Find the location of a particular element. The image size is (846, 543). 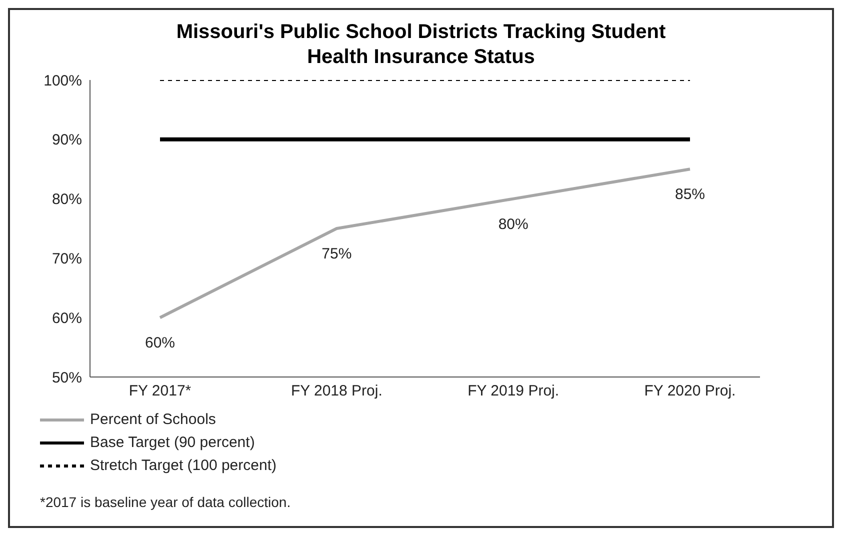

legend-label: Stretch Target (100 percent) is located at coordinates (183, 465).